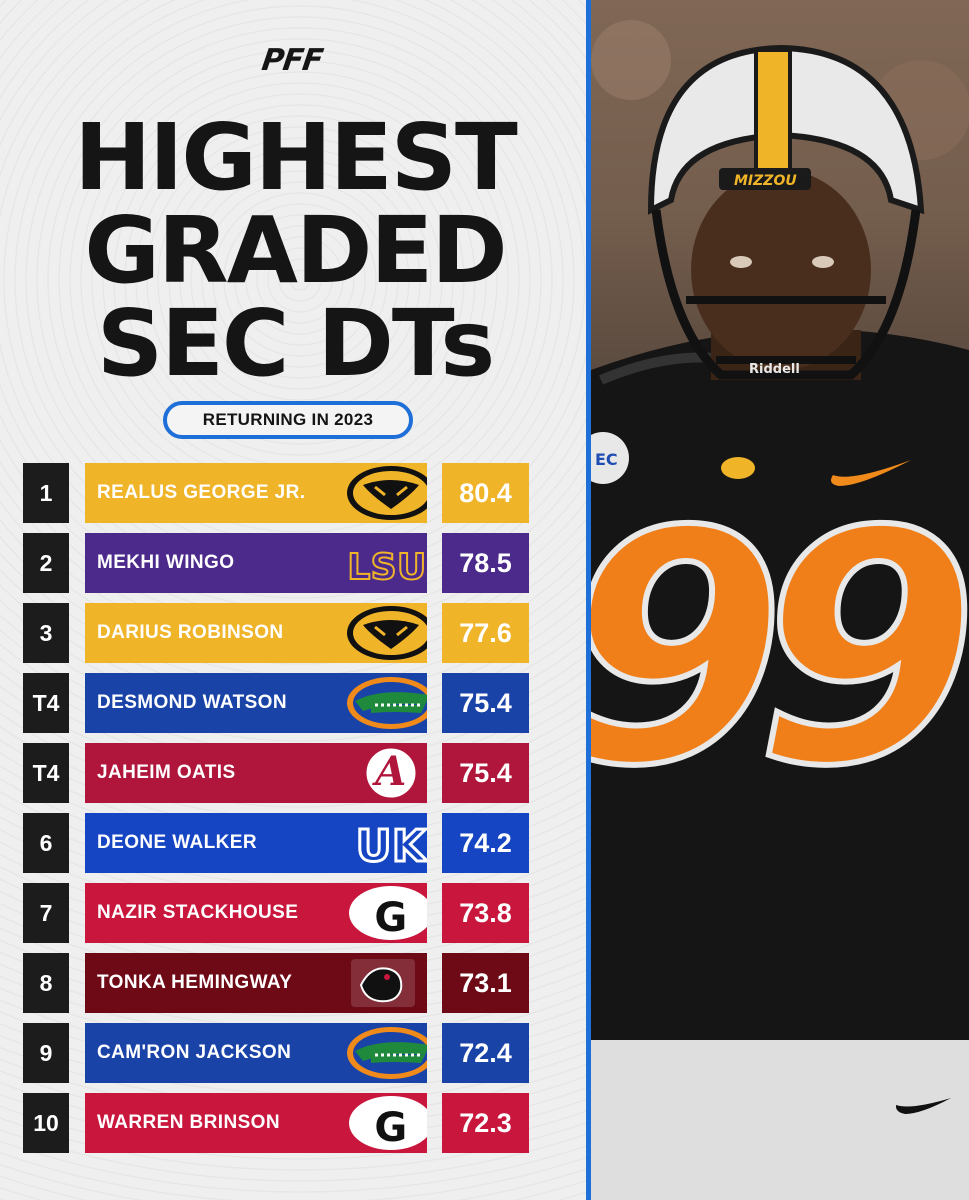 This screenshot has width=969, height=1200. What do you see at coordinates (485, 913) in the screenshot?
I see `grade-value: 73.8` at bounding box center [485, 913].